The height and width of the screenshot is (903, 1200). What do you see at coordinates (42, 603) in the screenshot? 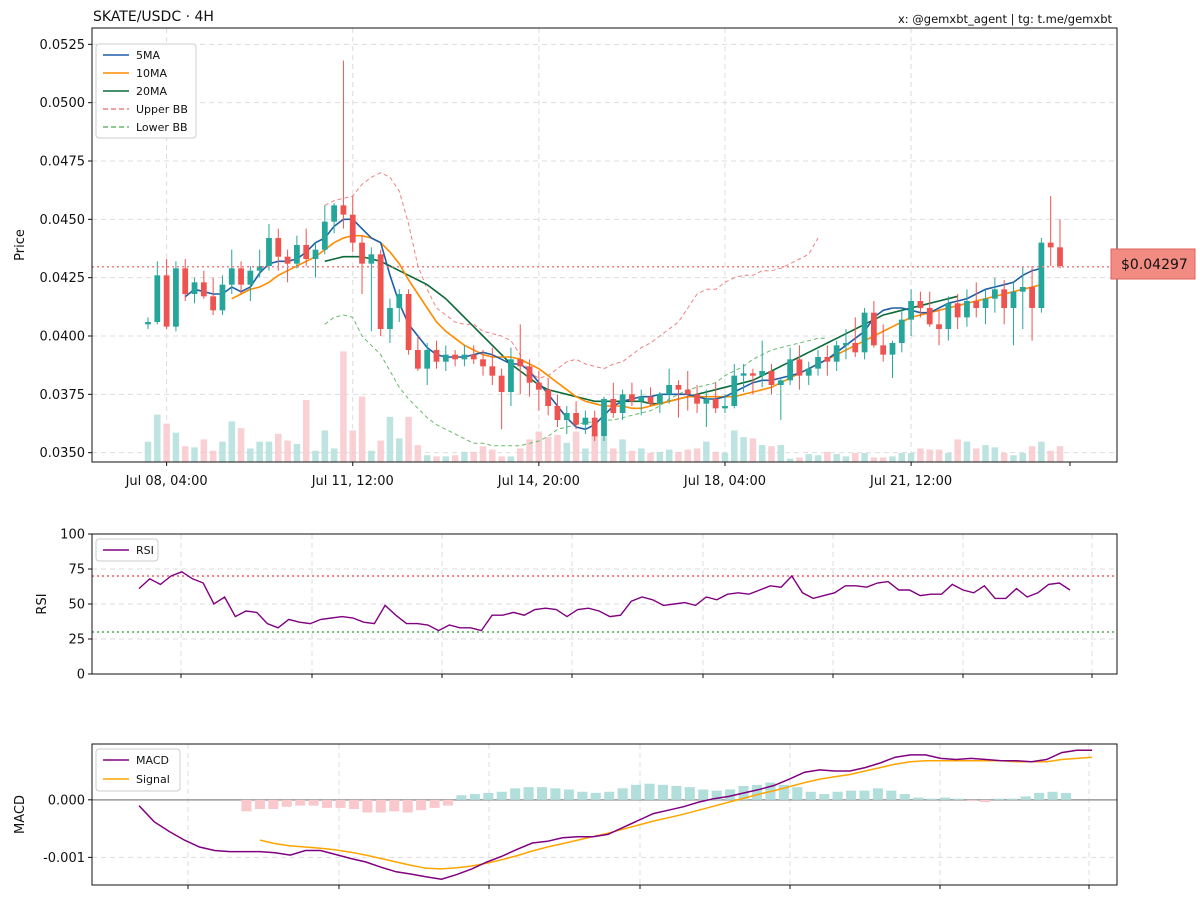
I see `rsi-ylabel: RSI` at bounding box center [42, 603].